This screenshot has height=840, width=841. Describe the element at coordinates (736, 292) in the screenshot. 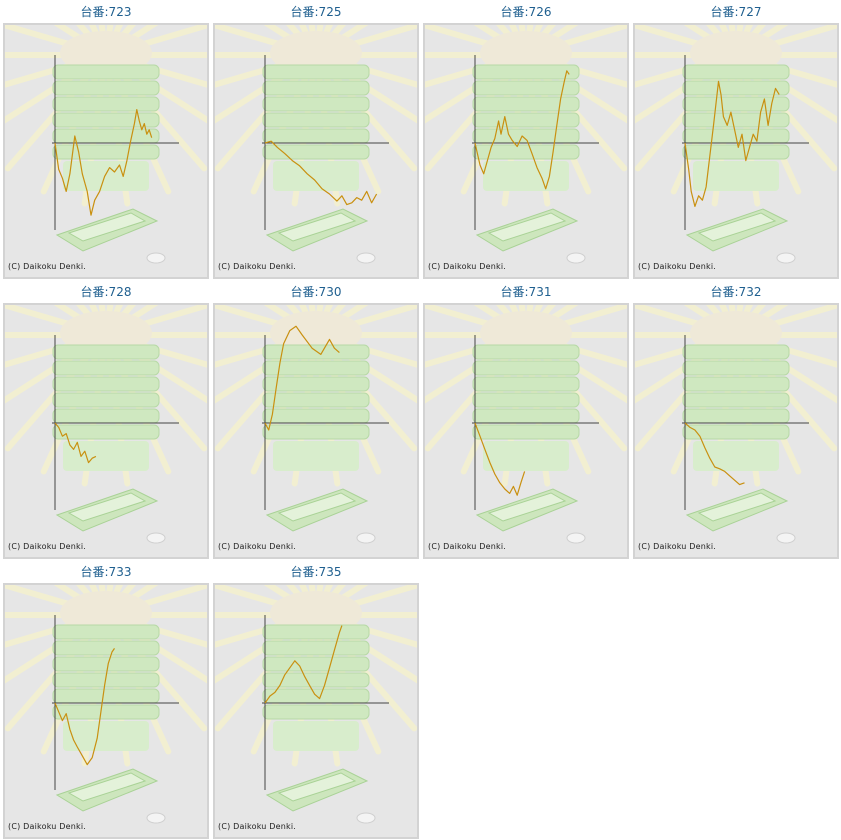

I see `chart-title: 台番:732` at that location.